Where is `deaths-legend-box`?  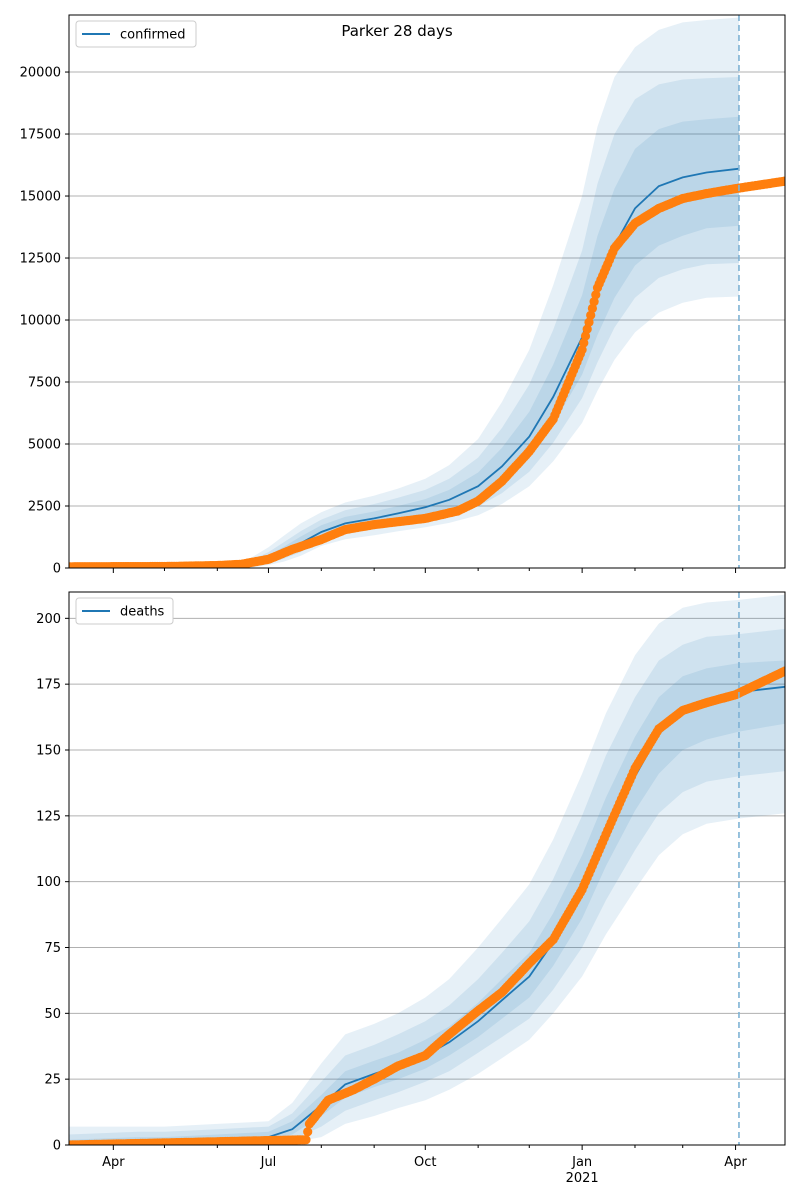
deaths-legend-box is located at coordinates (124, 611).